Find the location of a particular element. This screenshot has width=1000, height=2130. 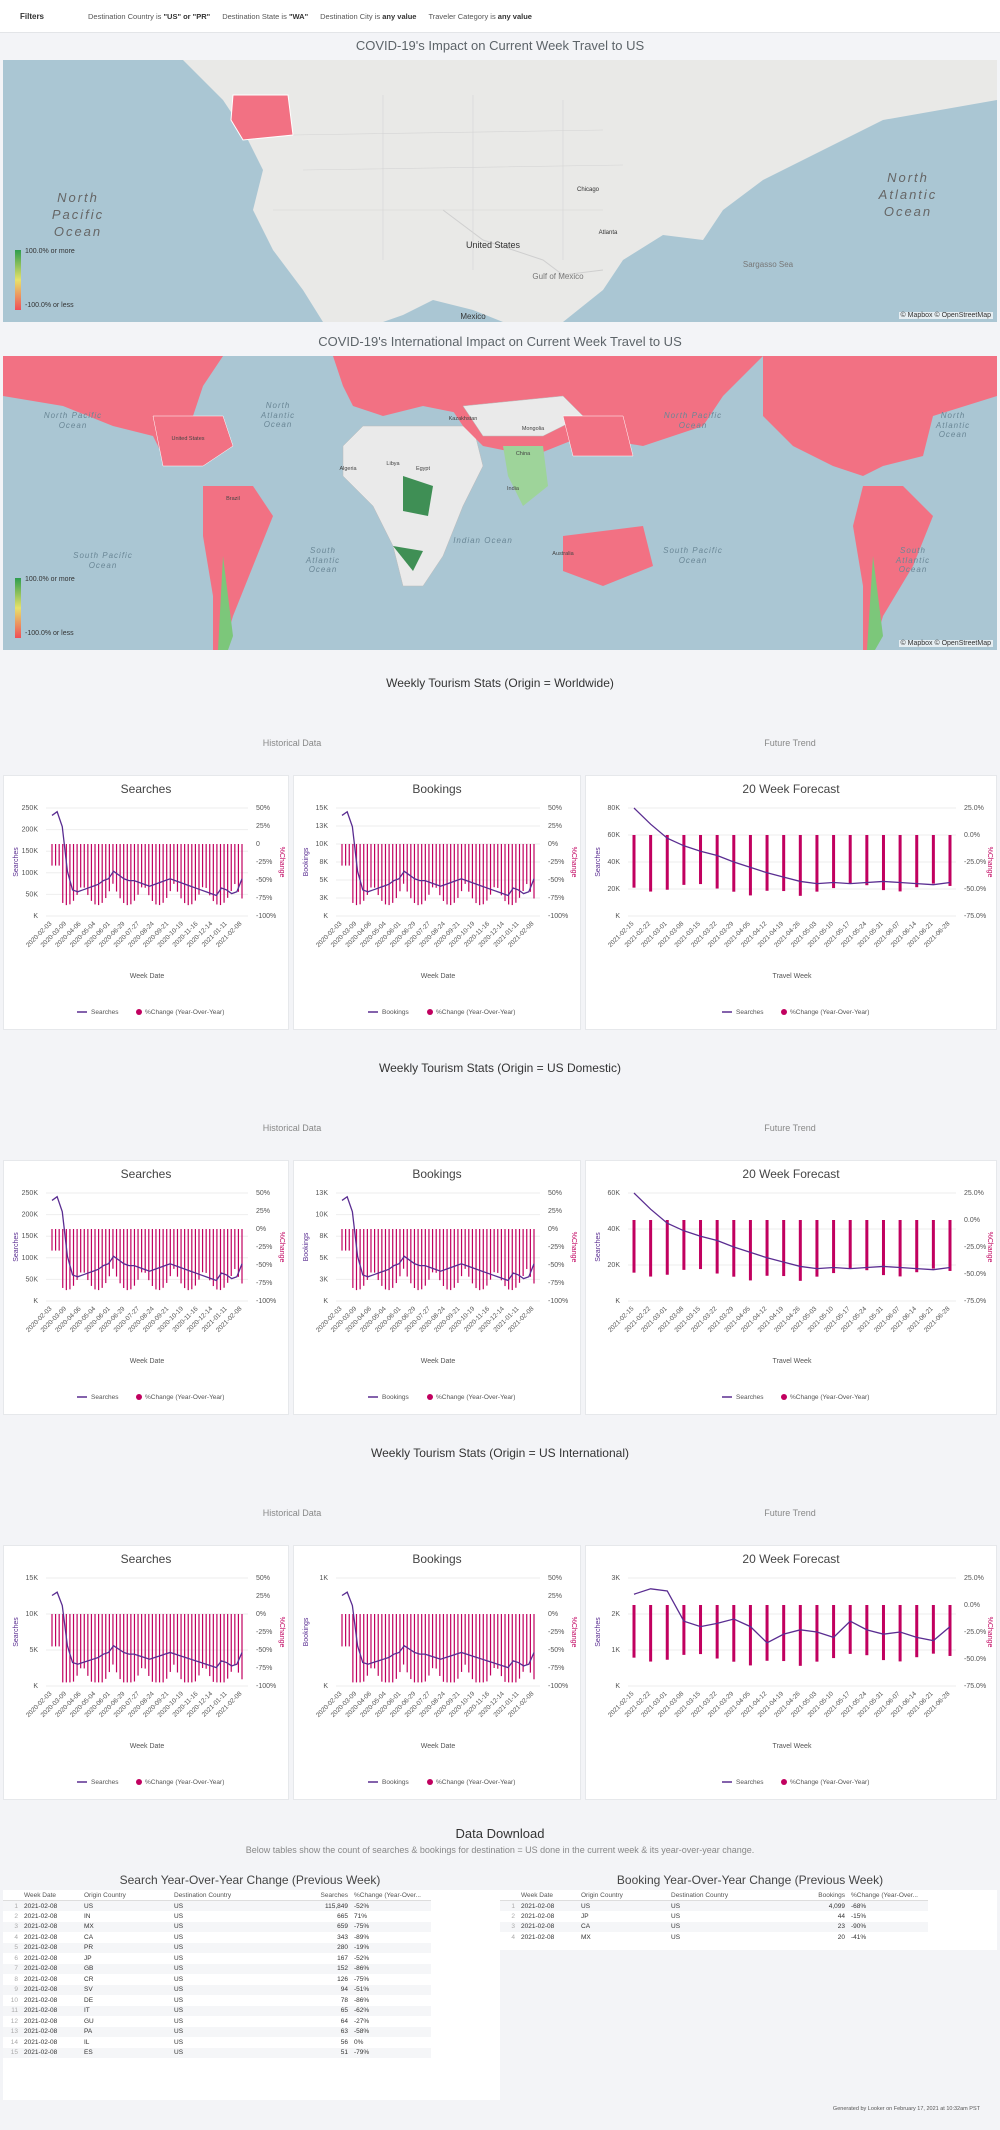

table-row: 6 2021-02-08 JP US 167 -52% is located at coordinates (217, 1958).